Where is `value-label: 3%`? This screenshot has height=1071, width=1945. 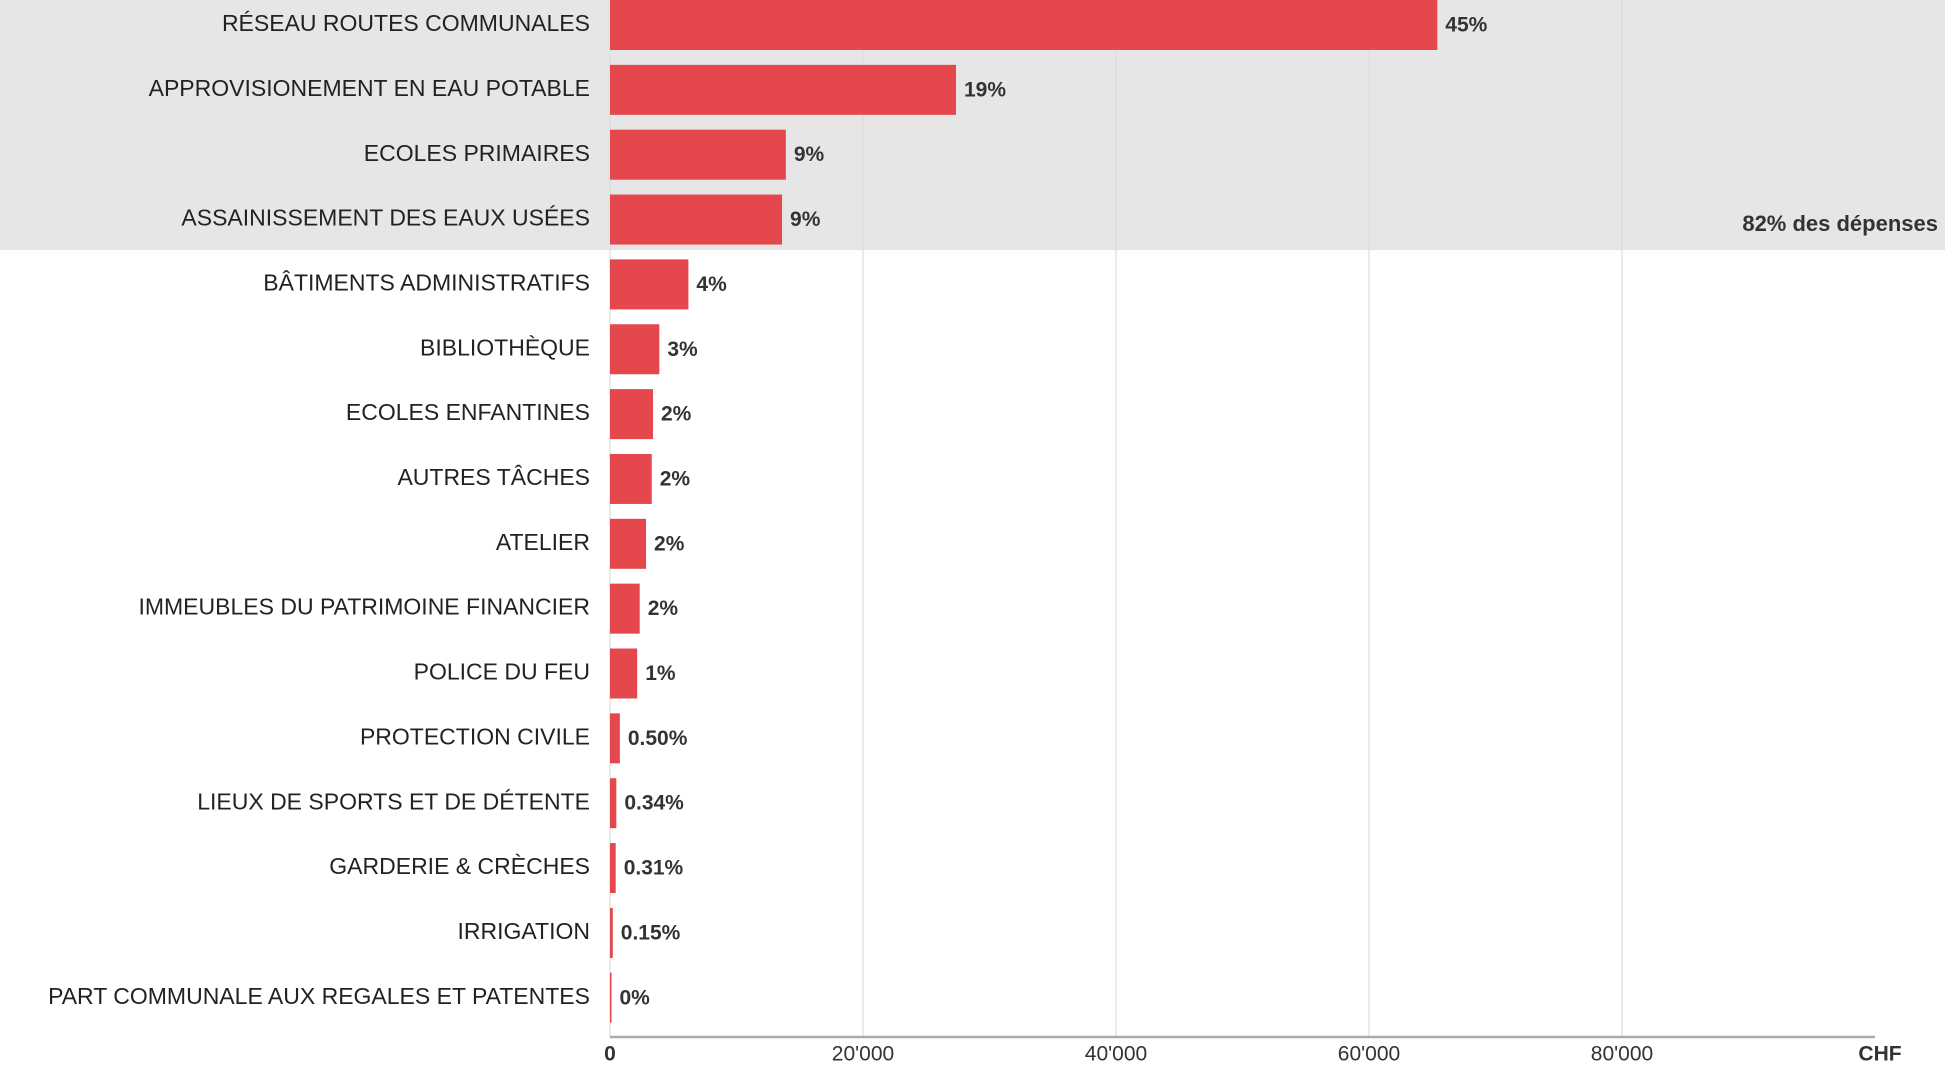 value-label: 3% is located at coordinates (682, 349).